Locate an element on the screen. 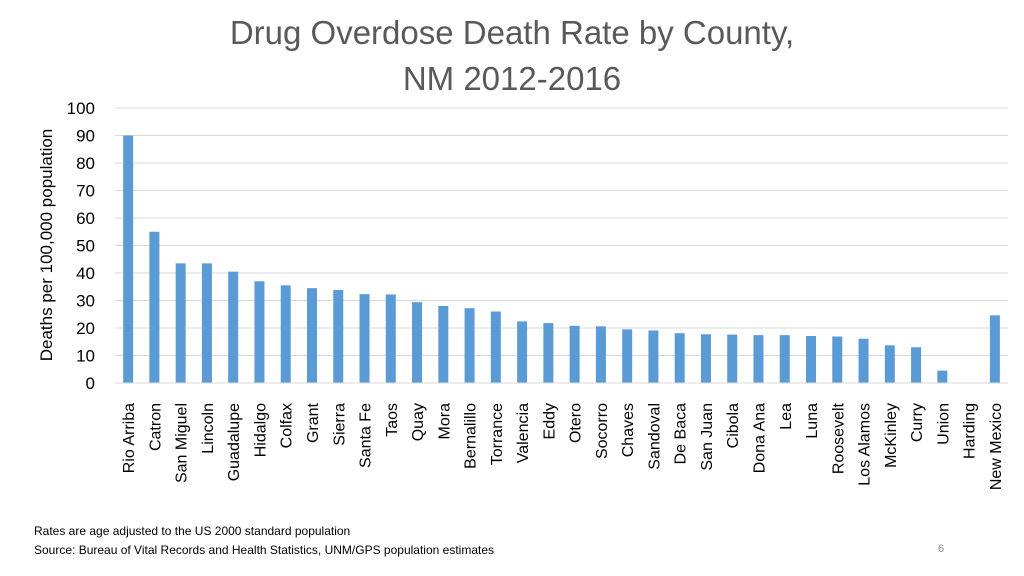 The height and width of the screenshot is (576, 1024). bar-rio-arriba is located at coordinates (128, 259).